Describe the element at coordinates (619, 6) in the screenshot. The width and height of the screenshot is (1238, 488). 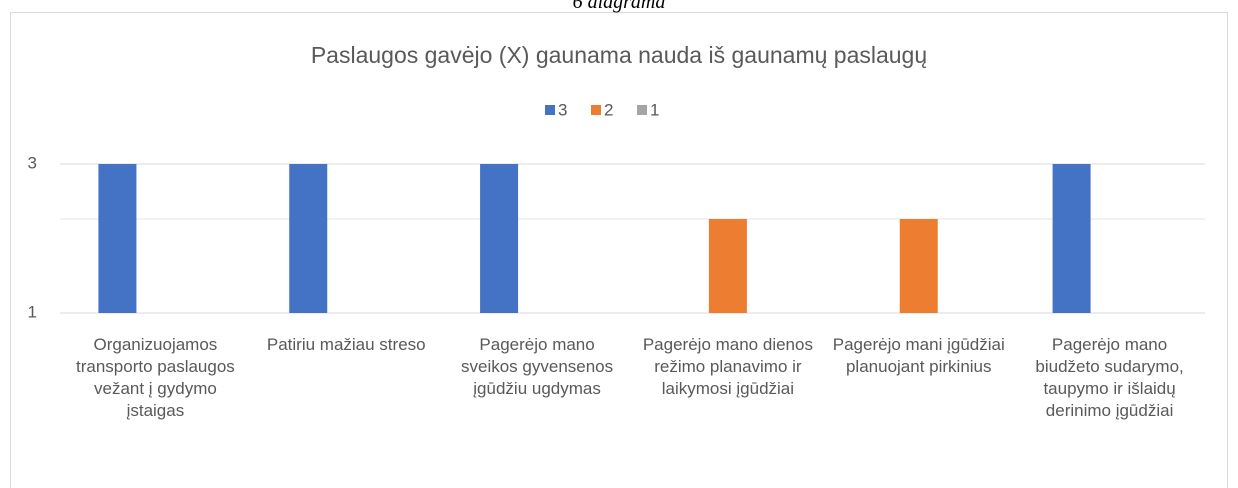
I see `caption: 6 diagrama` at that location.